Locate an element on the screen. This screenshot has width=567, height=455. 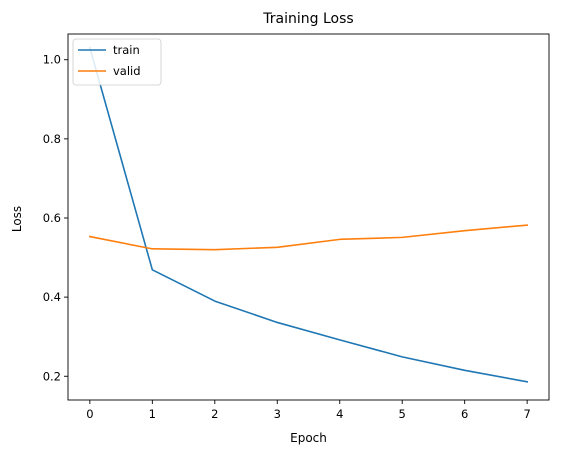
legend-label-train: train is located at coordinates (126, 50).